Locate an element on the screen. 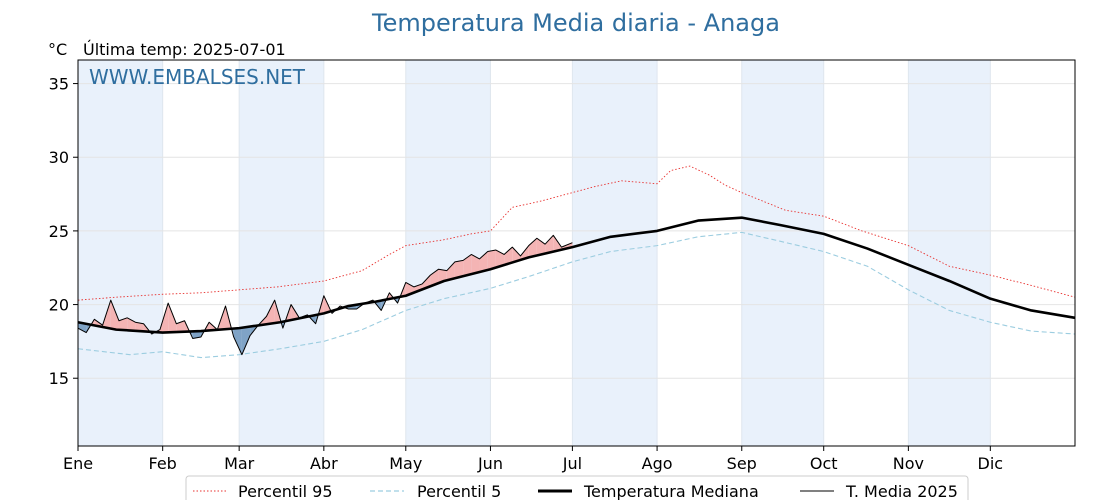 The height and width of the screenshot is (500, 1120). x-tick-label: Ene is located at coordinates (78, 463).